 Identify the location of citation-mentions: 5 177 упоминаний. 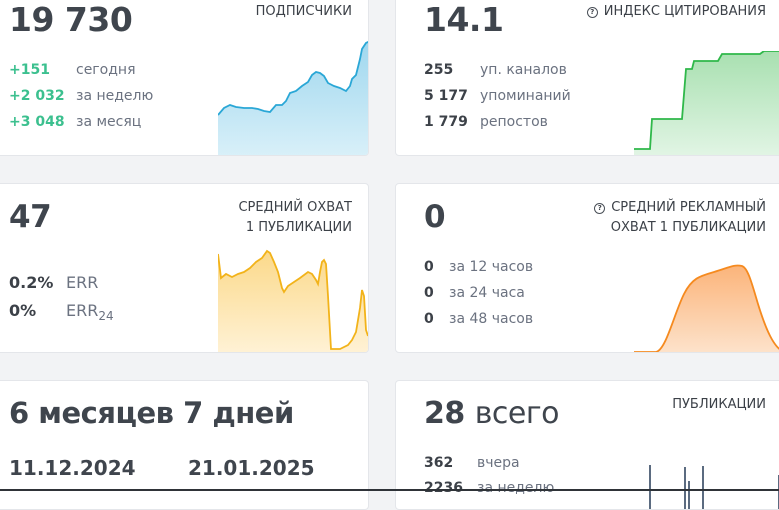
(497, 96).